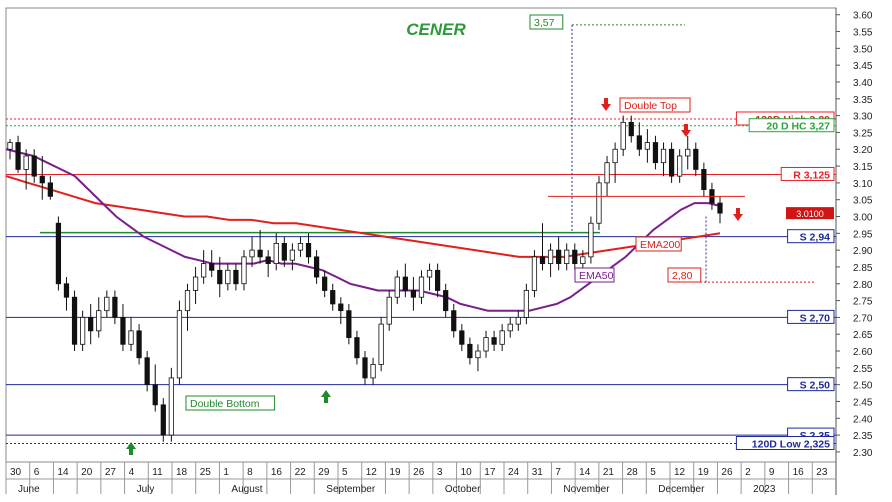 This screenshot has width=892, height=502. Describe the element at coordinates (596, 276) in the screenshot. I see `ema50-label: EMA50` at that location.